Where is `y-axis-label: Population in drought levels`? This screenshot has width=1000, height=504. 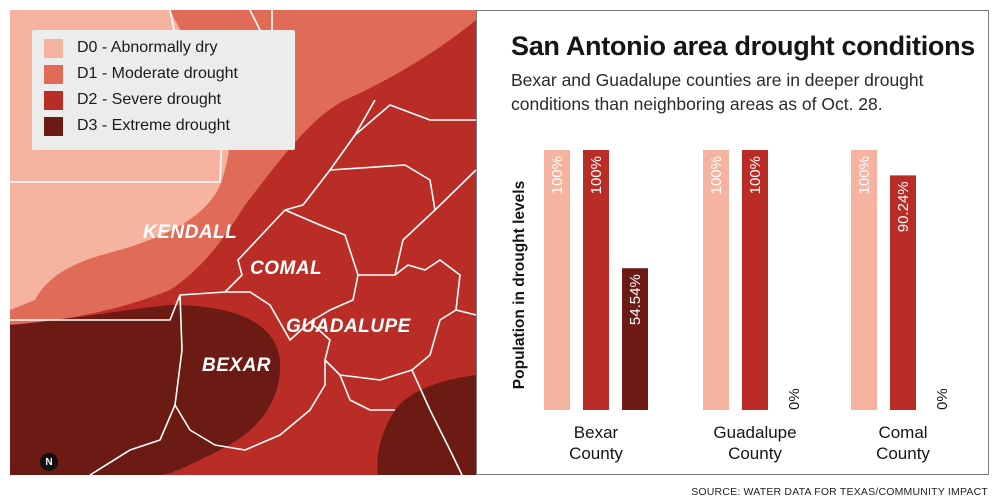 y-axis-label: Population in drought levels is located at coordinates (519, 285).